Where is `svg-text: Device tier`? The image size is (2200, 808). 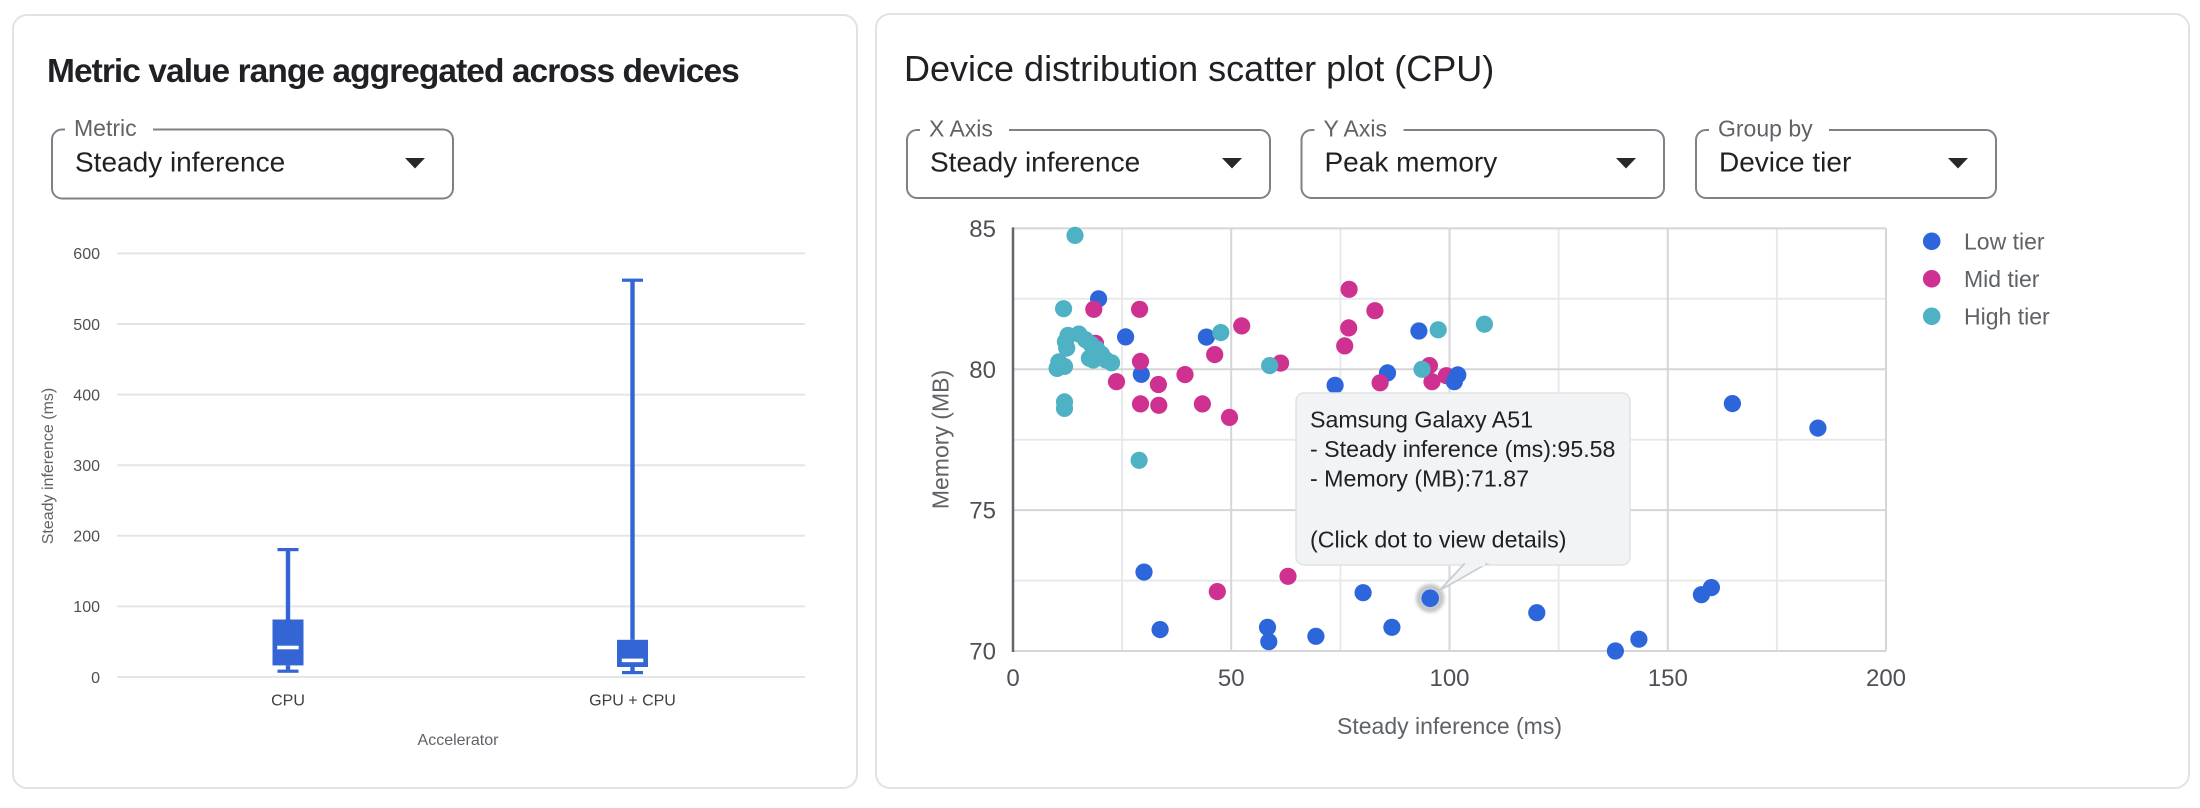 svg-text: Device tier is located at coordinates (1785, 162).